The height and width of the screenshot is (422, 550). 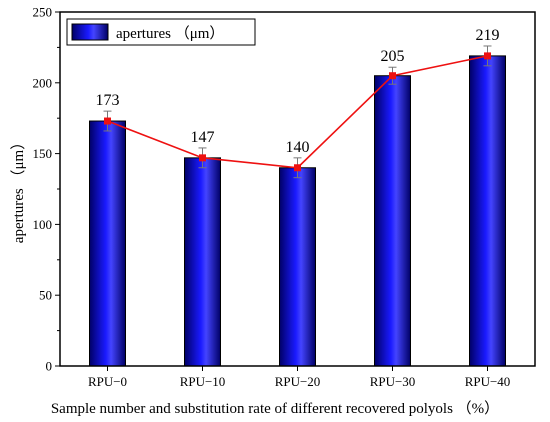 I want to click on data-label: 147, so click(x=203, y=137).